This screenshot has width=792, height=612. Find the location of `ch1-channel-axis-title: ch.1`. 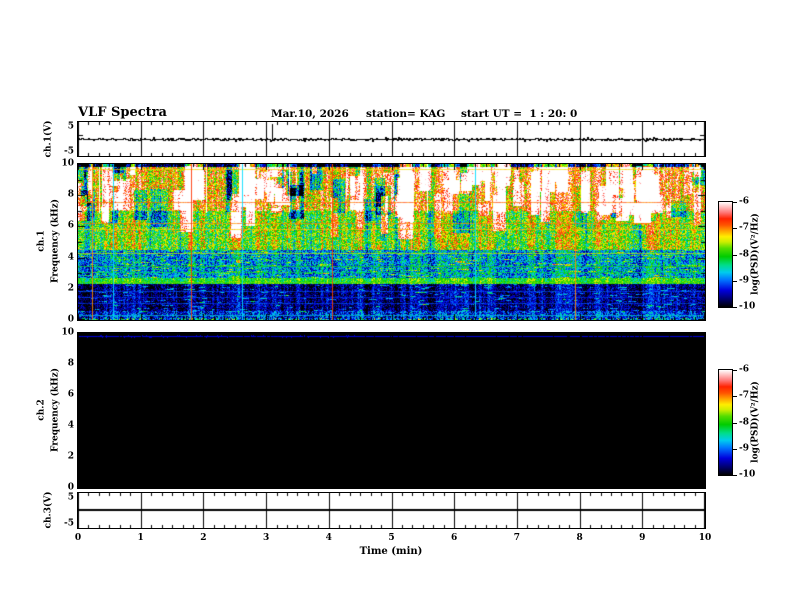

ch1-channel-axis-title: ch.1 is located at coordinates (41, 241).